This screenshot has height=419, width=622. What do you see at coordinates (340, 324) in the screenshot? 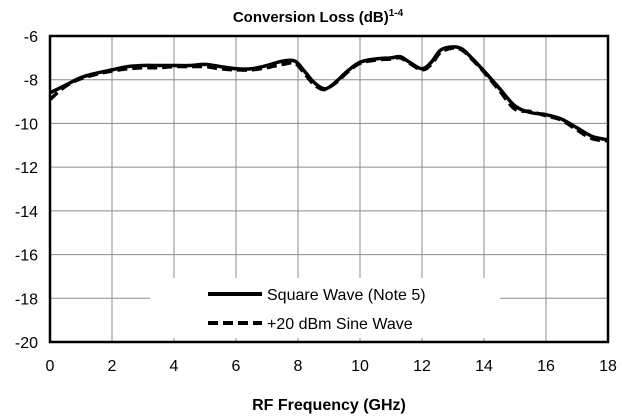
I see `legend-label-sine-wave: +20 dBm Sine Wave` at bounding box center [340, 324].